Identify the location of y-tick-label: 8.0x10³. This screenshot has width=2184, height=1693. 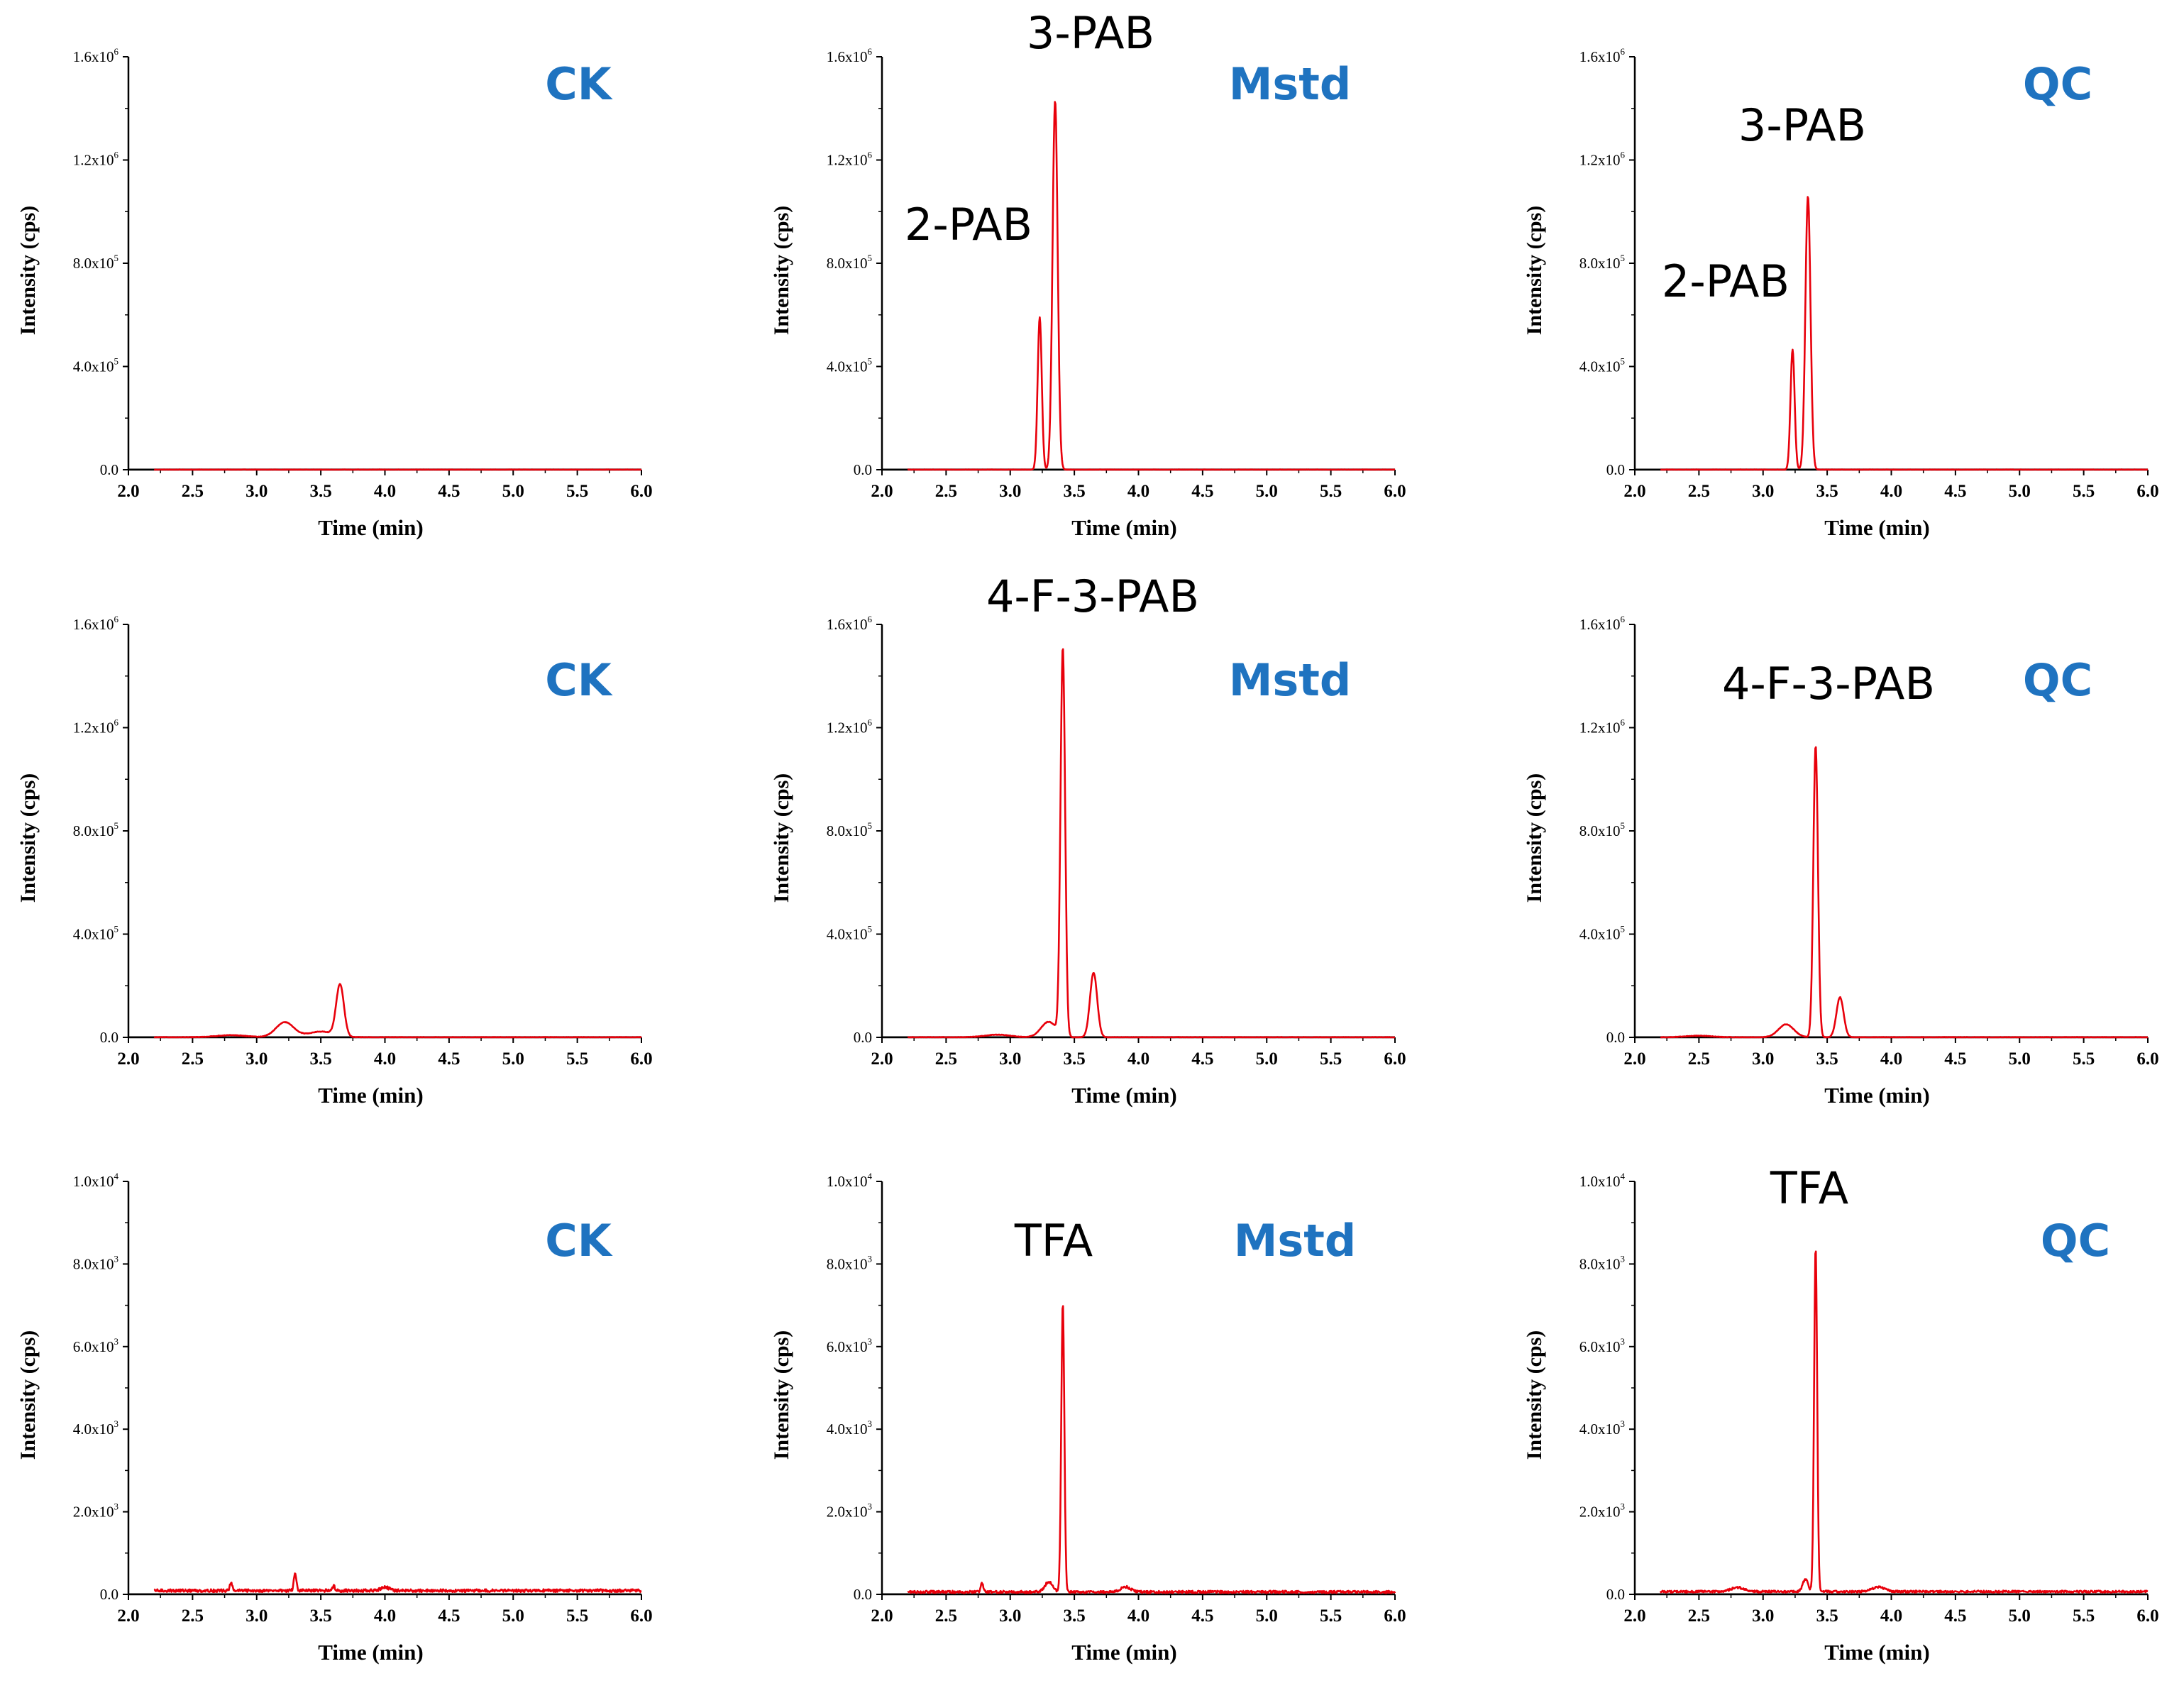
(849, 1262).